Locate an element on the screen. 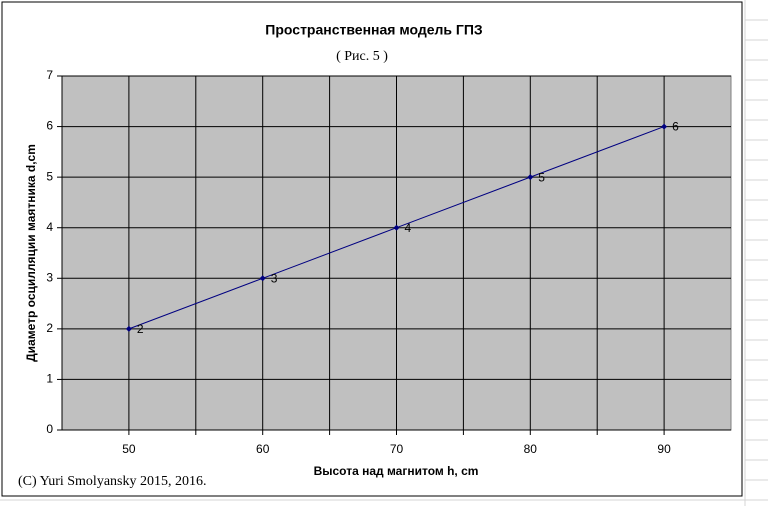 The image size is (768, 506). chart-title: Пространственная модель ГПЗ is located at coordinates (374, 30).